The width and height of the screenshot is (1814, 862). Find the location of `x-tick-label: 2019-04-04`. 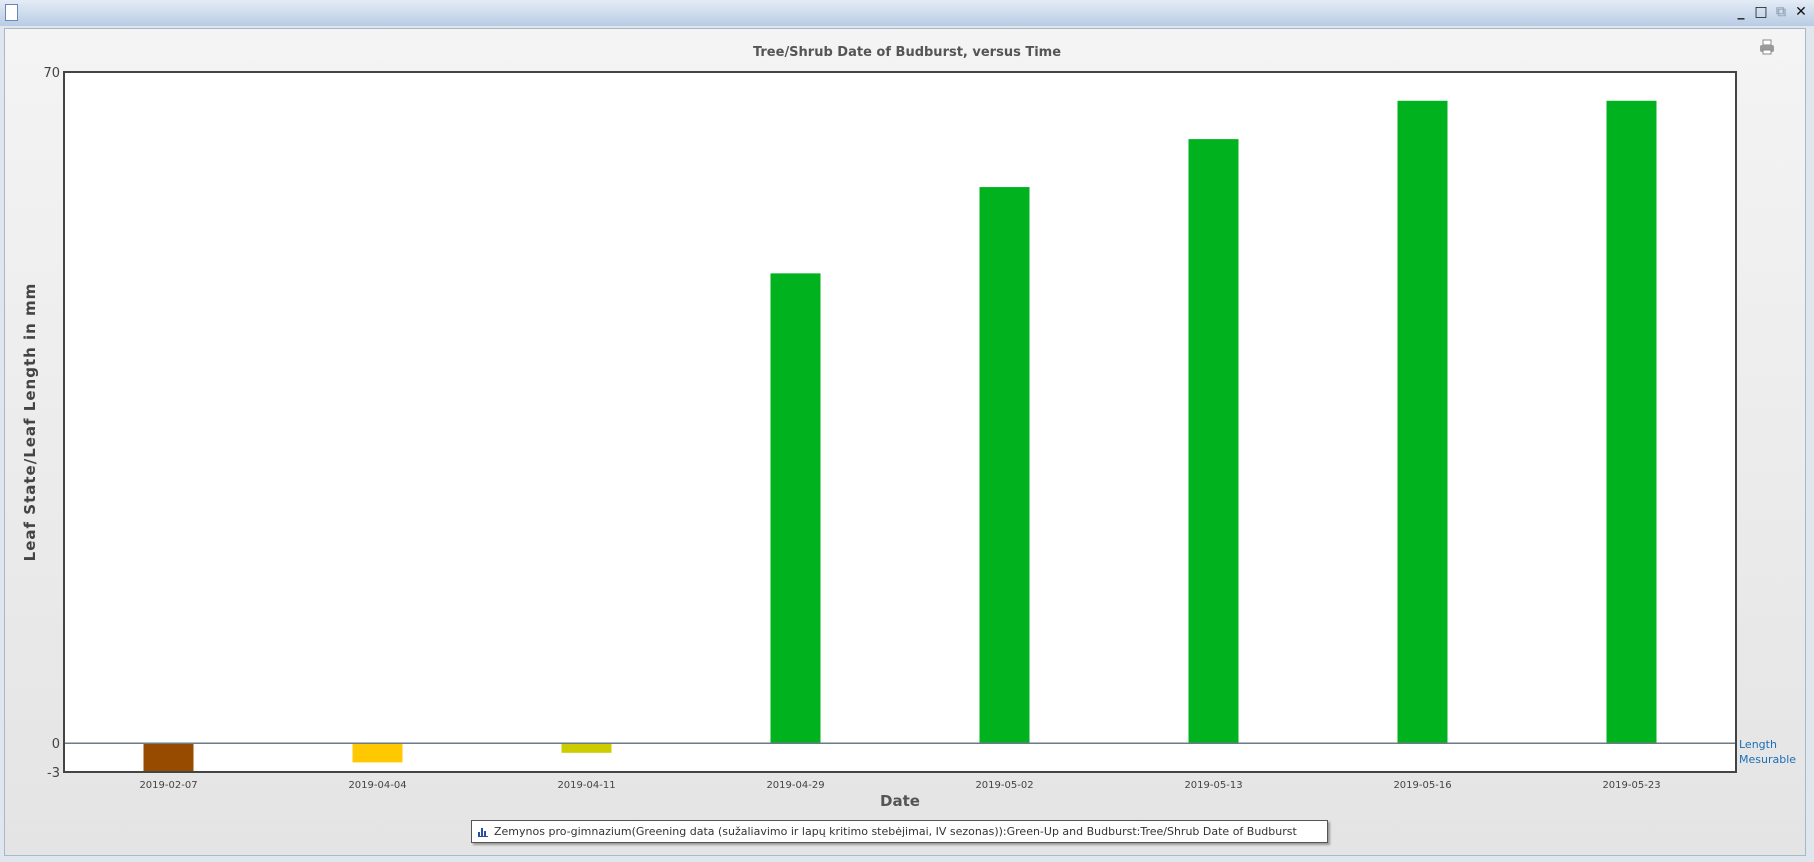

x-tick-label: 2019-04-04 is located at coordinates (377, 785).